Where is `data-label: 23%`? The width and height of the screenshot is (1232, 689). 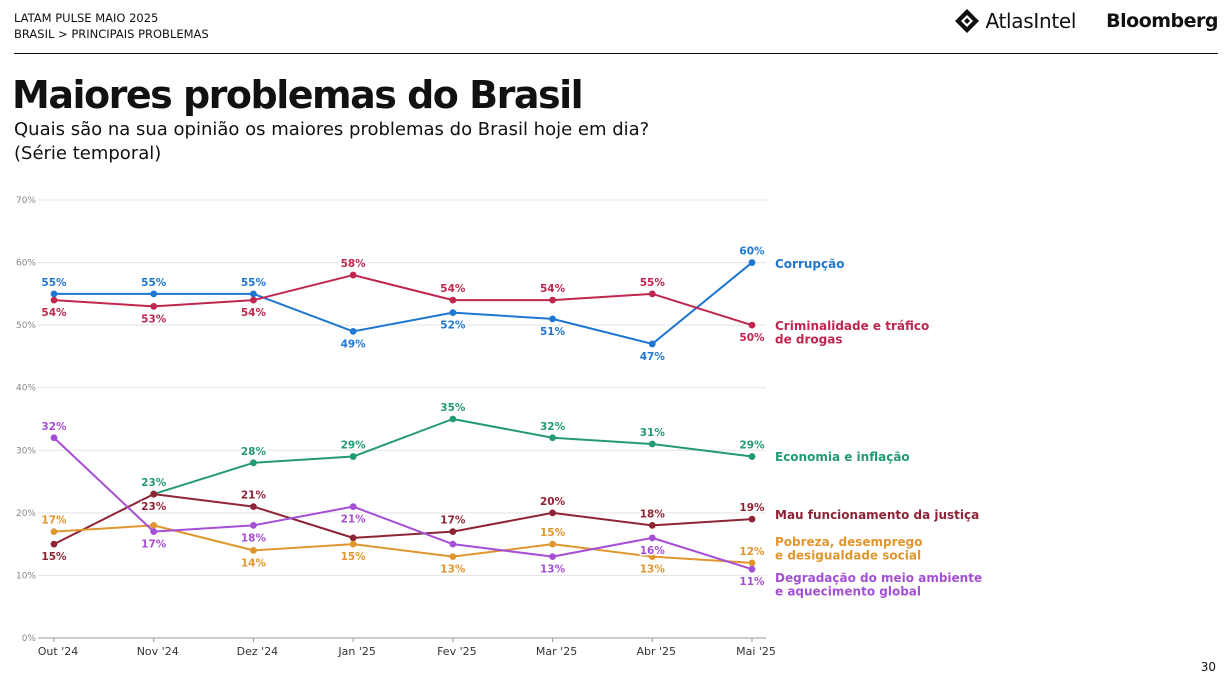 data-label: 23% is located at coordinates (154, 483).